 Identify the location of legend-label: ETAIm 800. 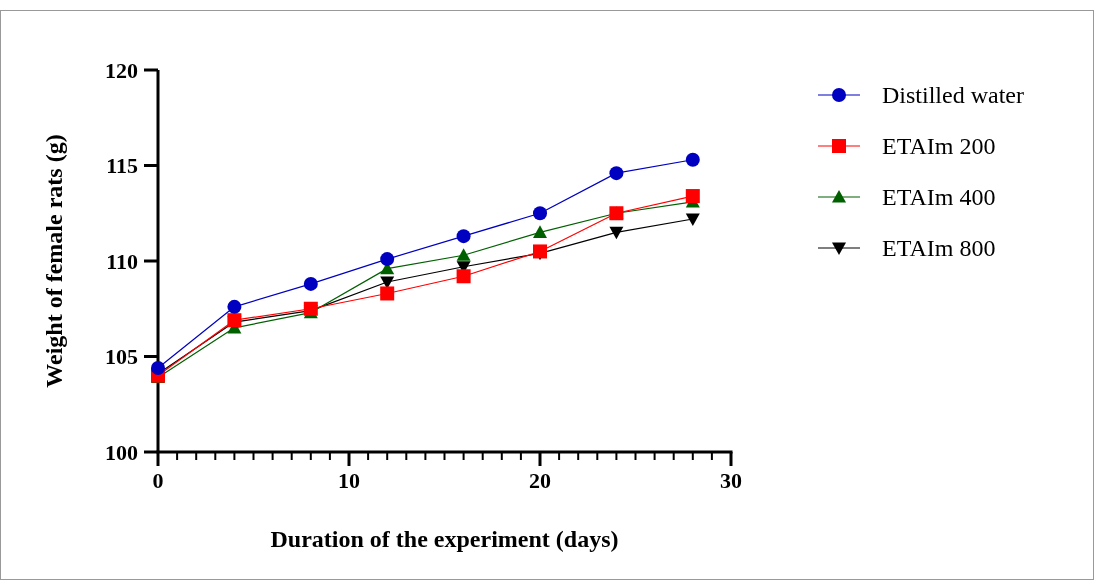
(939, 248).